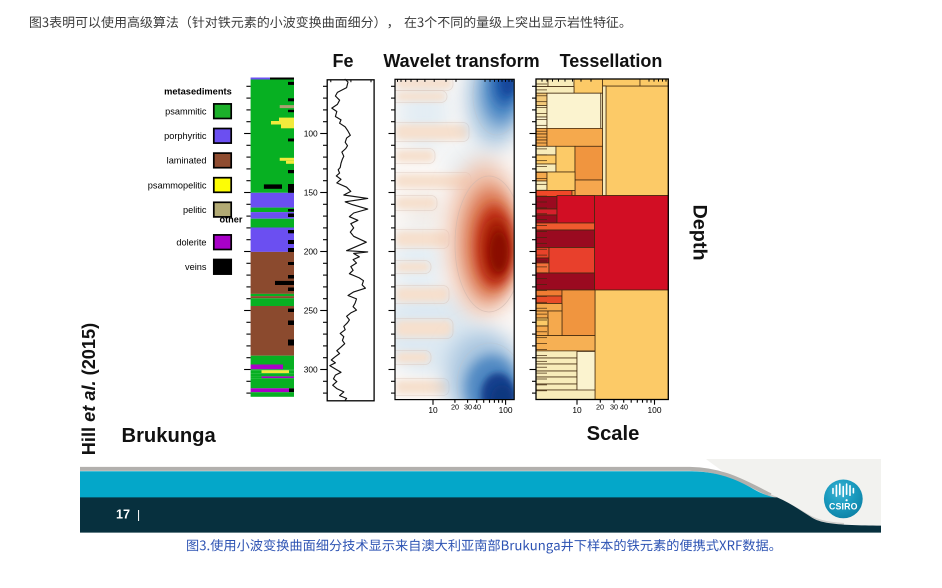  I want to click on svg-text: 150, so click(311, 193).